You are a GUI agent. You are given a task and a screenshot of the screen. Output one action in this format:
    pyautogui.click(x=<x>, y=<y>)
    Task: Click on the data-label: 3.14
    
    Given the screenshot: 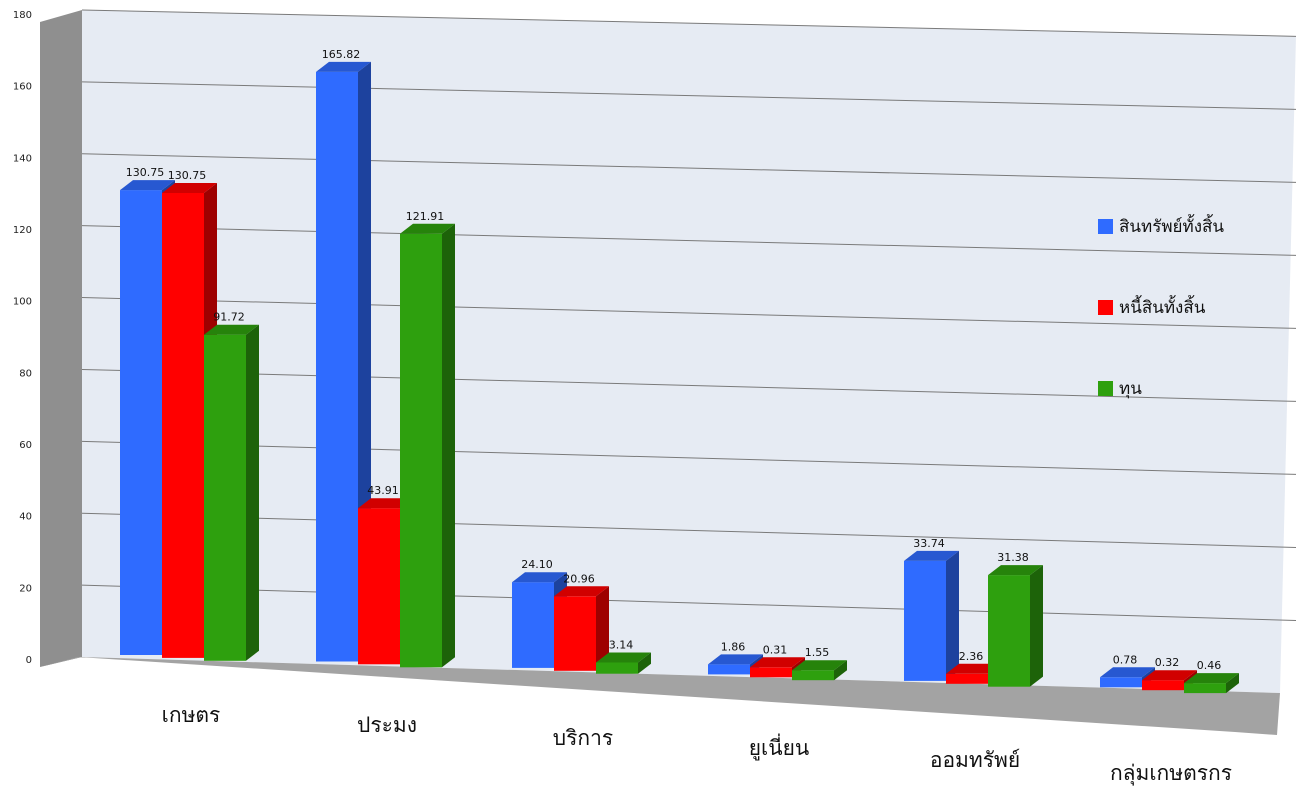 What is the action you would take?
    pyautogui.click(x=621, y=645)
    